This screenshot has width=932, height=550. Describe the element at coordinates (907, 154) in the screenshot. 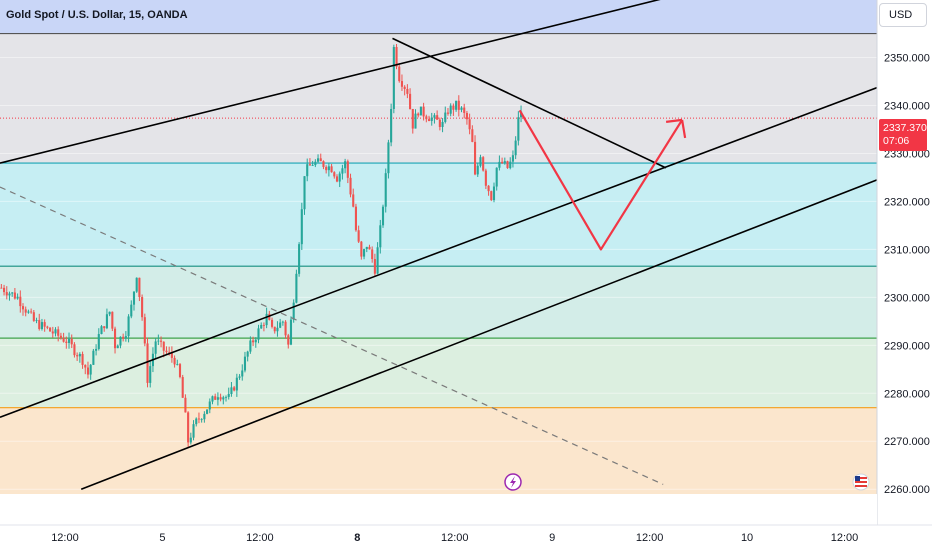

I see `y-tick-label: 2330.000` at that location.